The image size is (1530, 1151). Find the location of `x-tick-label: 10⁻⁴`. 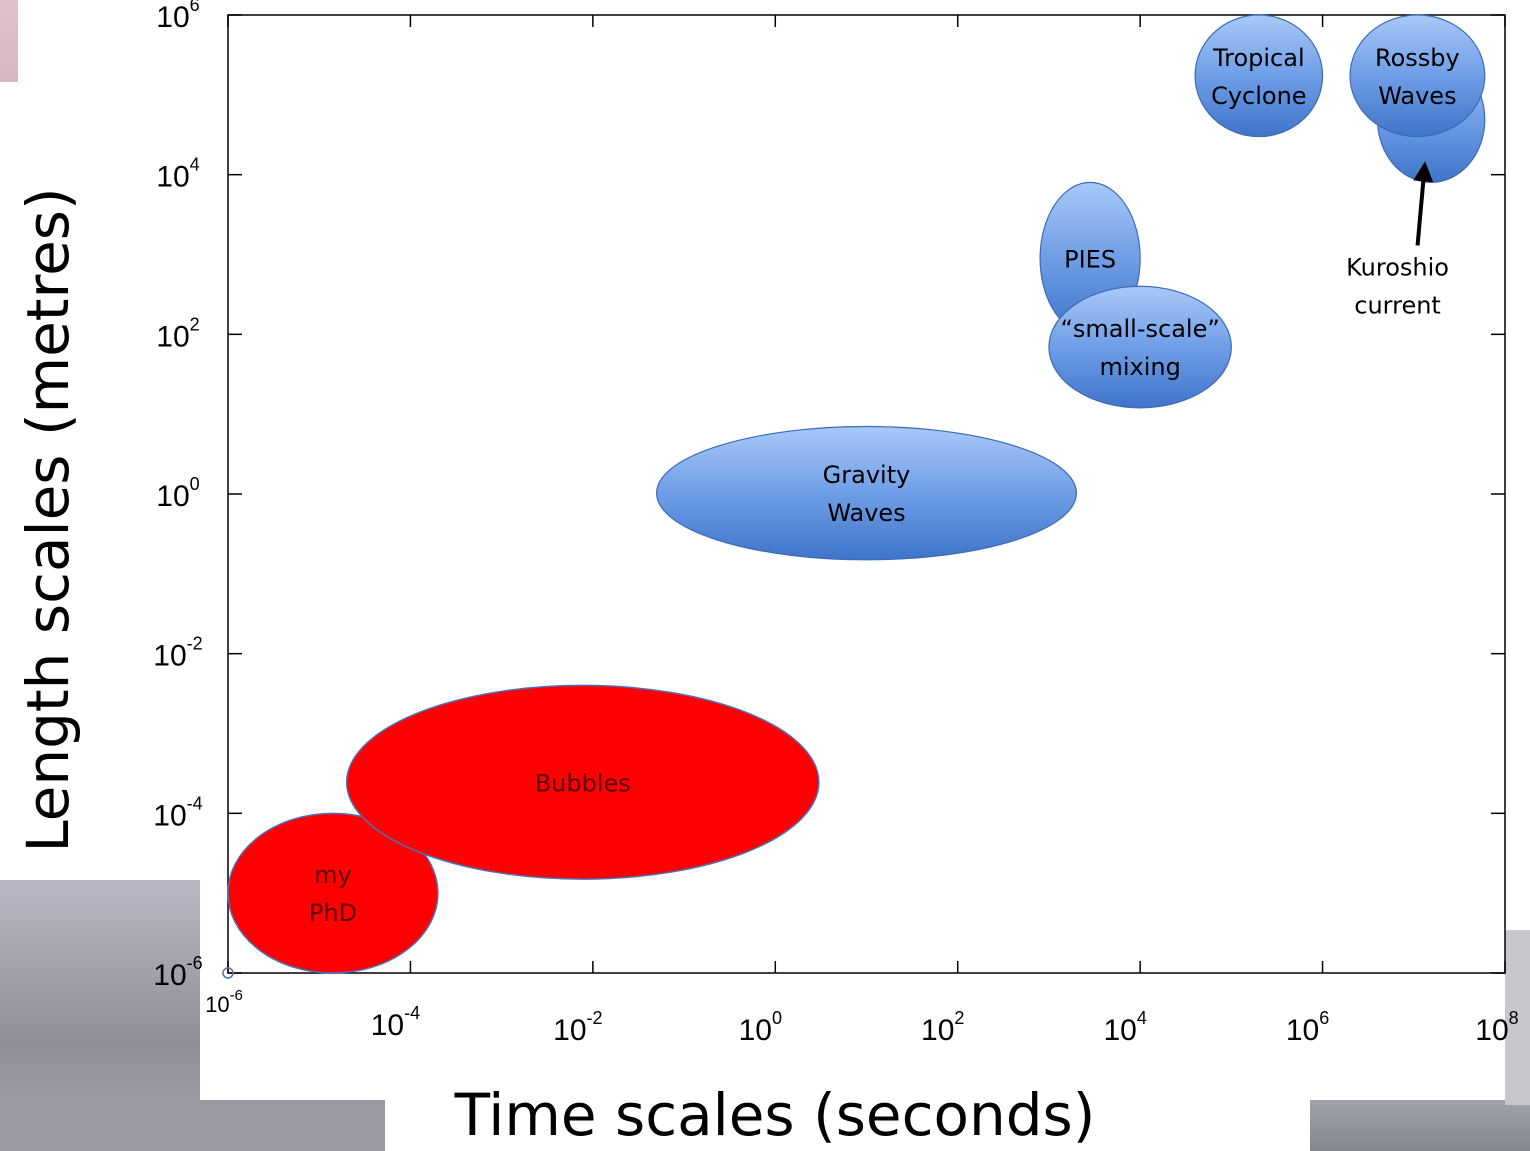

x-tick-label: 10⁻⁴ is located at coordinates (395, 1022).